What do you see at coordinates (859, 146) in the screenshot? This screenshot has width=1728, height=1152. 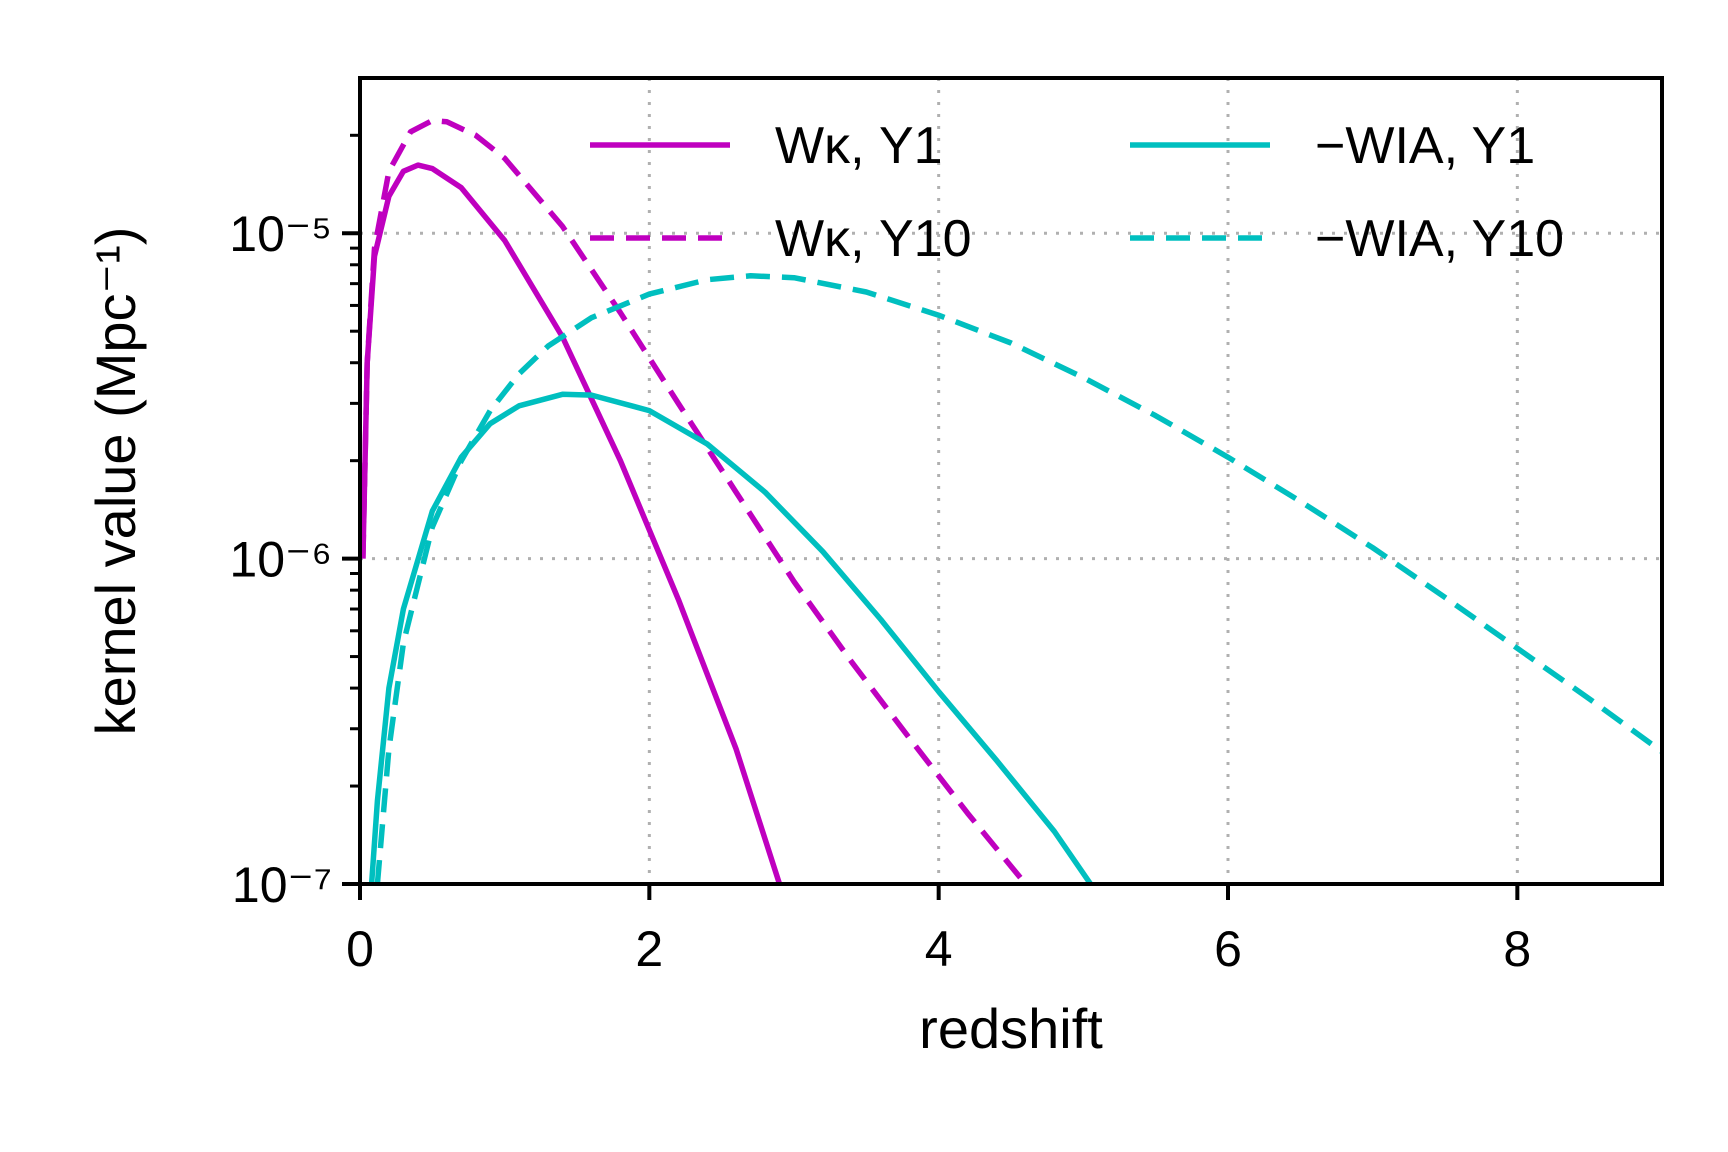 I see `legend-label-1: Wκ, Y1` at bounding box center [859, 146].